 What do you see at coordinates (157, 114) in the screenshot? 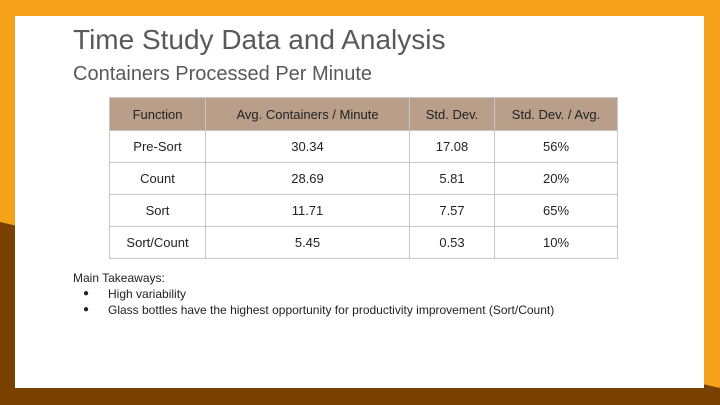
I see `header-function: Function` at bounding box center [157, 114].